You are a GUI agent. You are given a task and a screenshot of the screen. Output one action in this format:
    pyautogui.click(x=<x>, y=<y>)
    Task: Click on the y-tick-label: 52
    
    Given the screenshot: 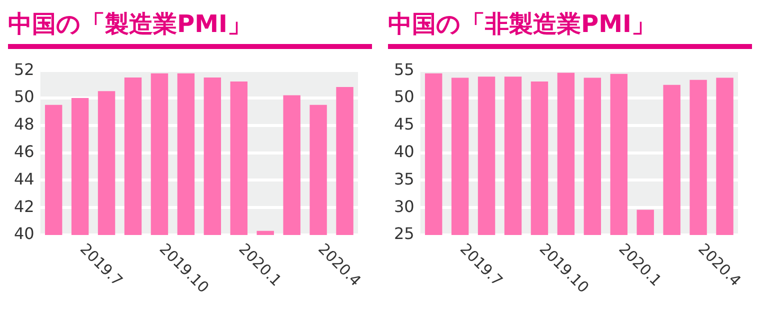 What is the action you would take?
    pyautogui.click(x=24, y=69)
    